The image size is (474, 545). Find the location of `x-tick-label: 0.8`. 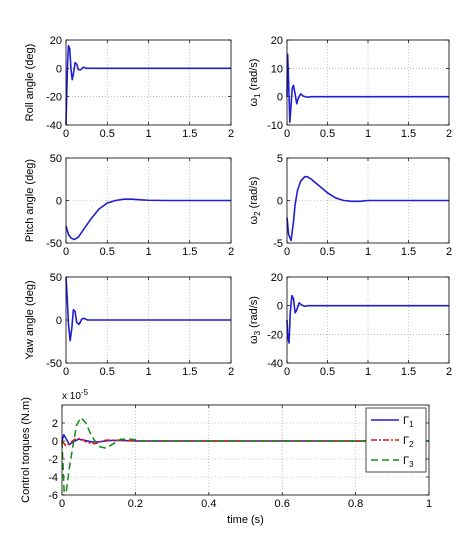

x-tick-label: 0.8 is located at coordinates (355, 504).